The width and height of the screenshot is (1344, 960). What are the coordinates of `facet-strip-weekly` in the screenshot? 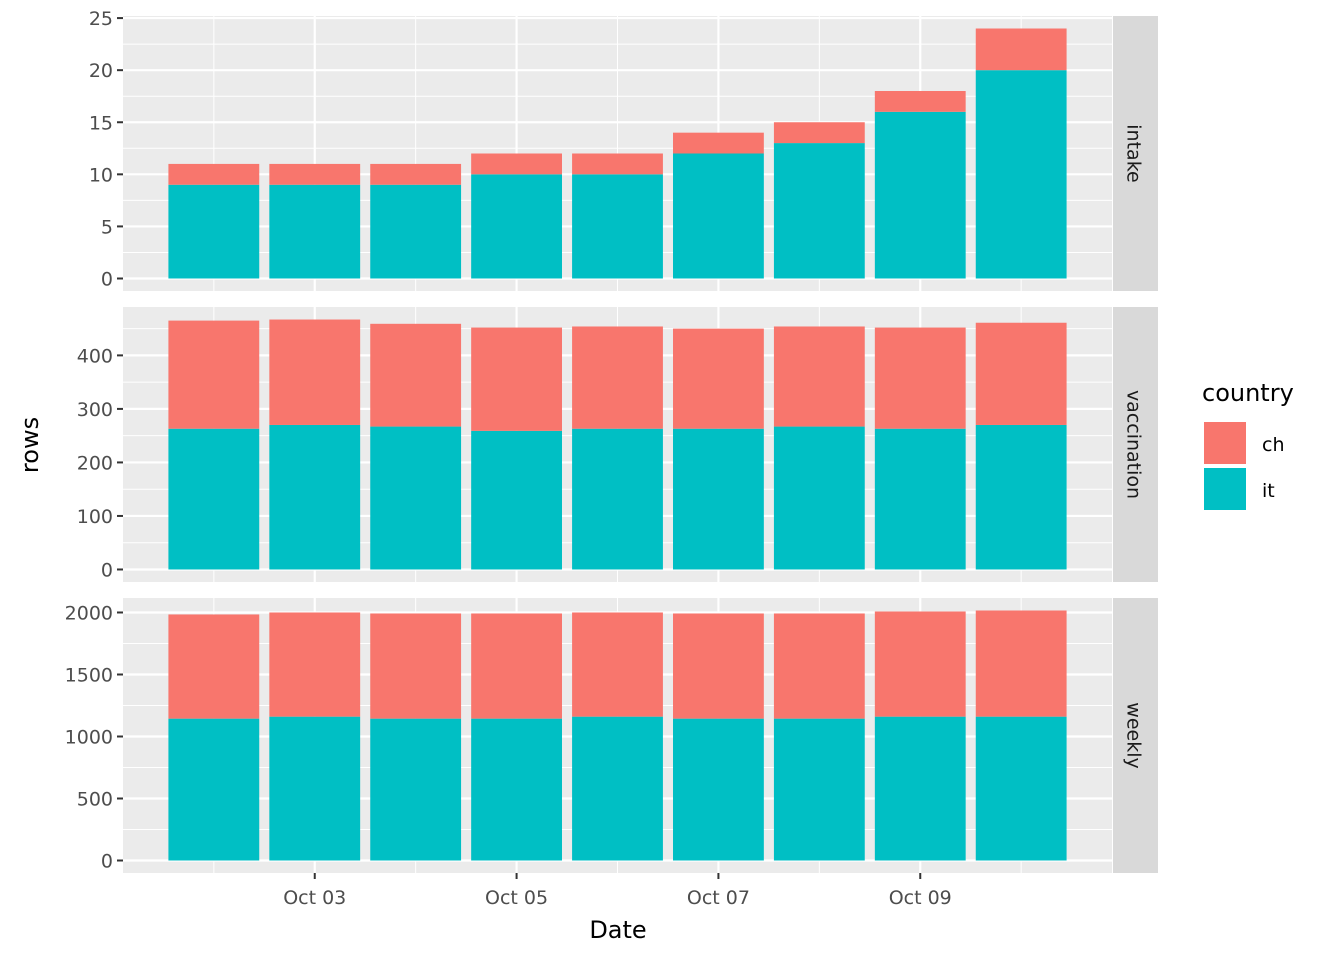 It's located at (1135, 735).